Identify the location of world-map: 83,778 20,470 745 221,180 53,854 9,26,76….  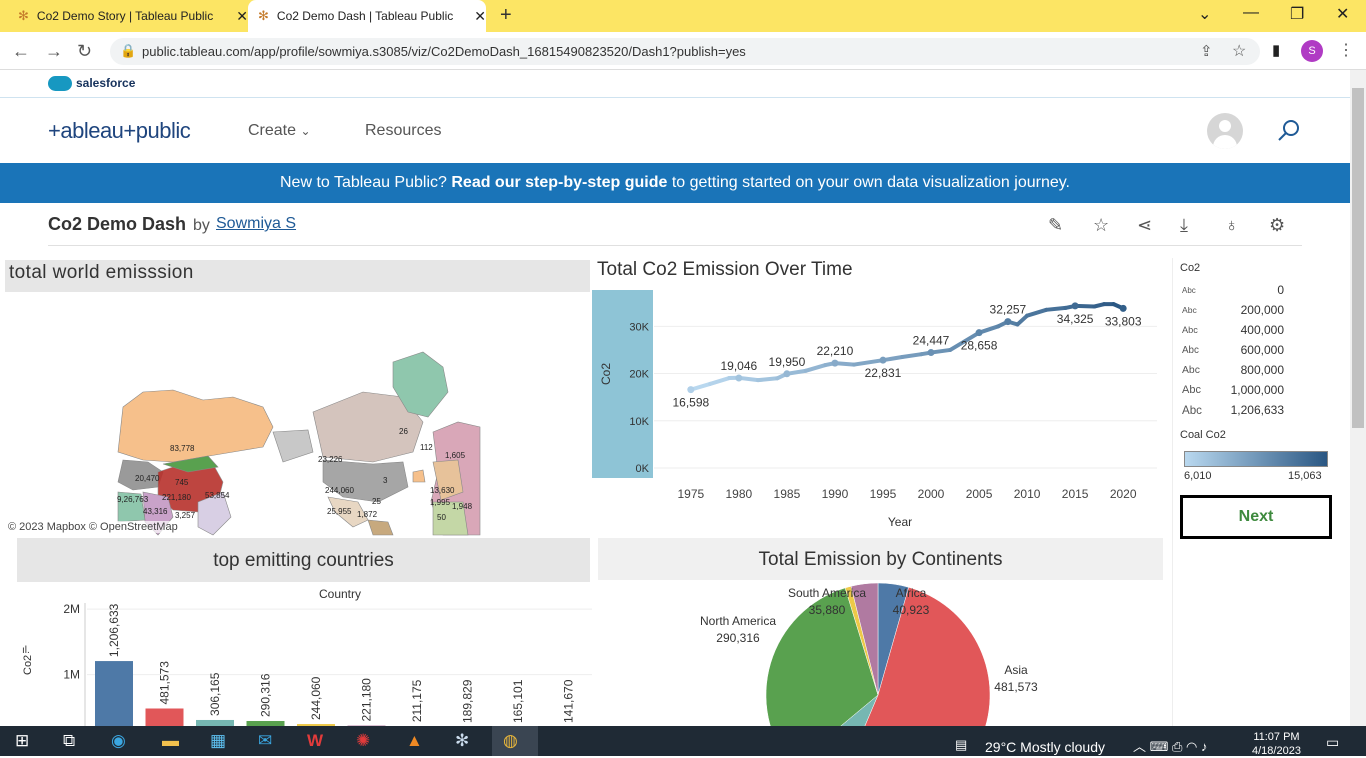
(298, 414).